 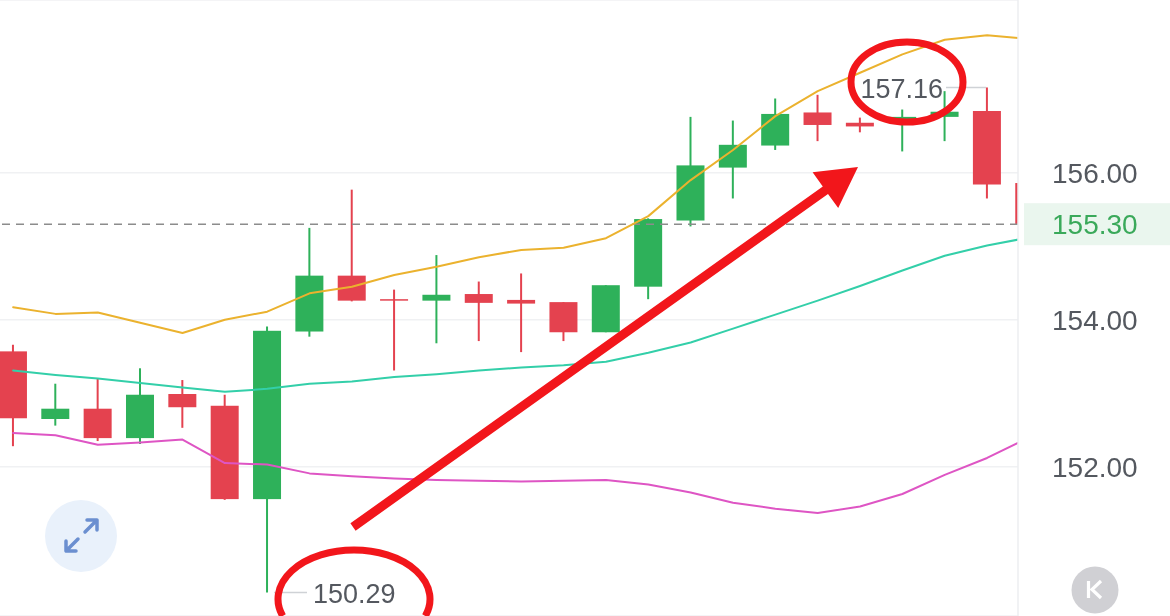 I want to click on ref-line-label: 155.30, so click(x=1095, y=225).